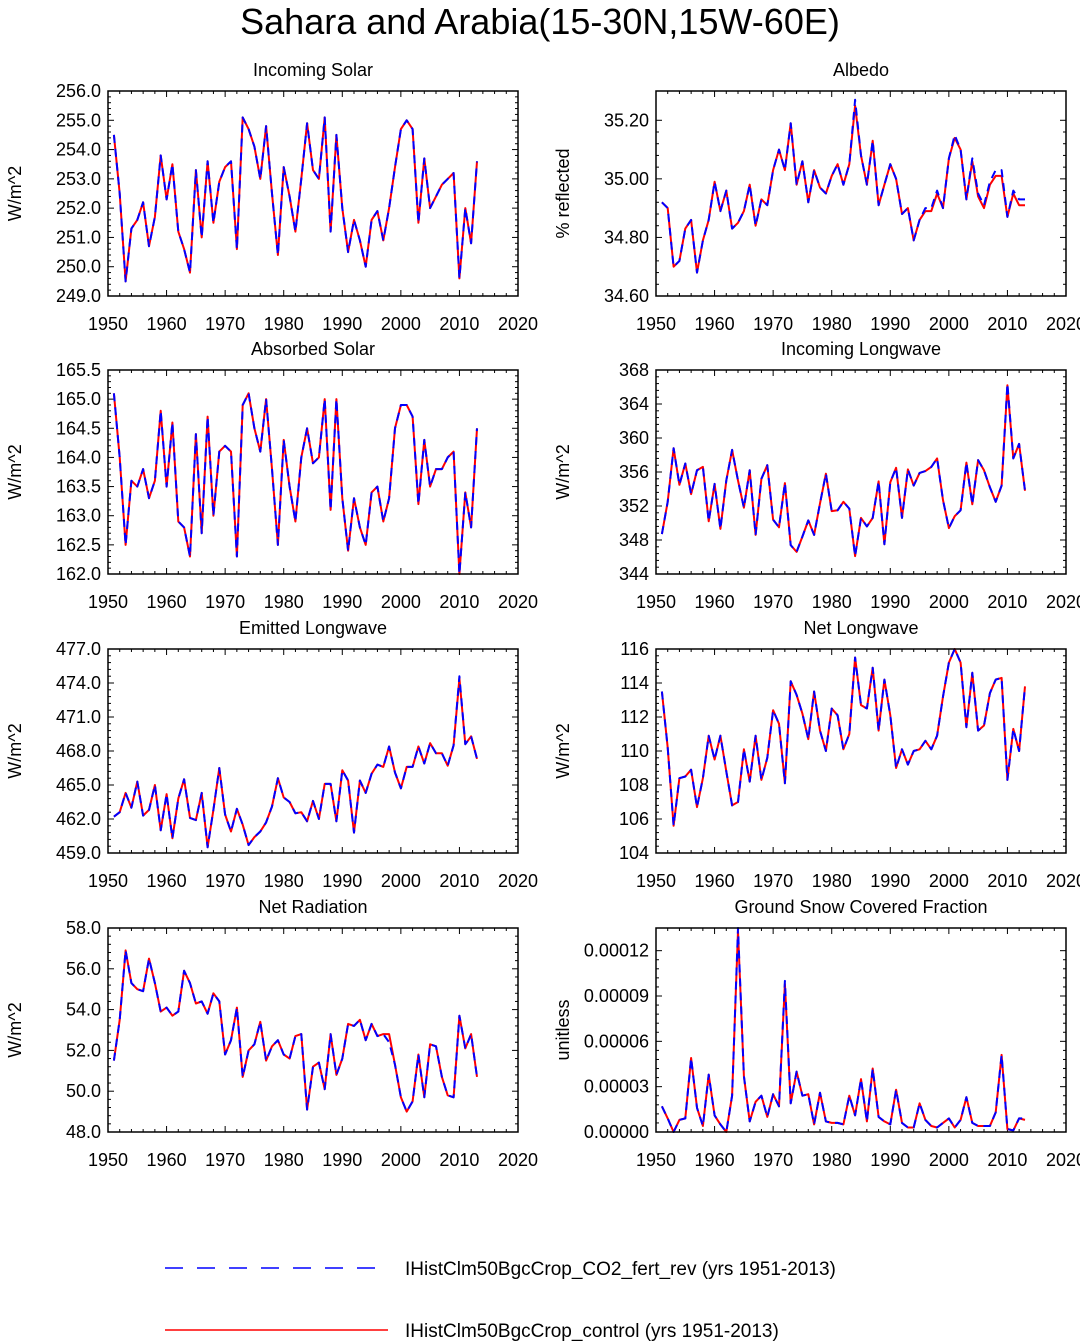 Image resolution: width=1080 pixels, height=1341 pixels. What do you see at coordinates (634, 404) in the screenshot?
I see `y-tick-label: 364` at bounding box center [634, 404].